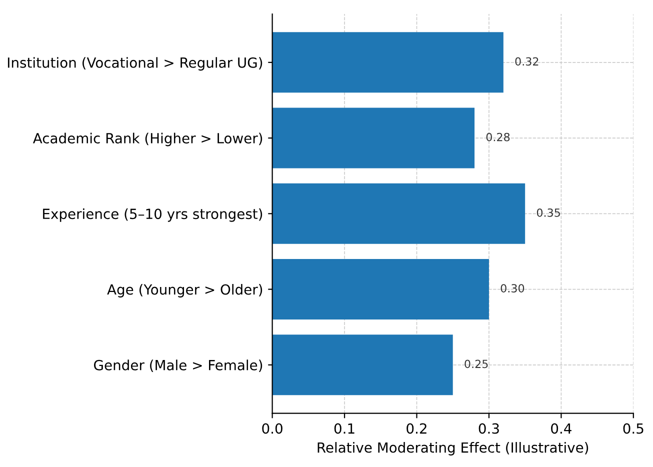  Describe the element at coordinates (152, 215) in the screenshot. I see `y-tick-label: Experience (5–10 yrs strongest)` at that location.